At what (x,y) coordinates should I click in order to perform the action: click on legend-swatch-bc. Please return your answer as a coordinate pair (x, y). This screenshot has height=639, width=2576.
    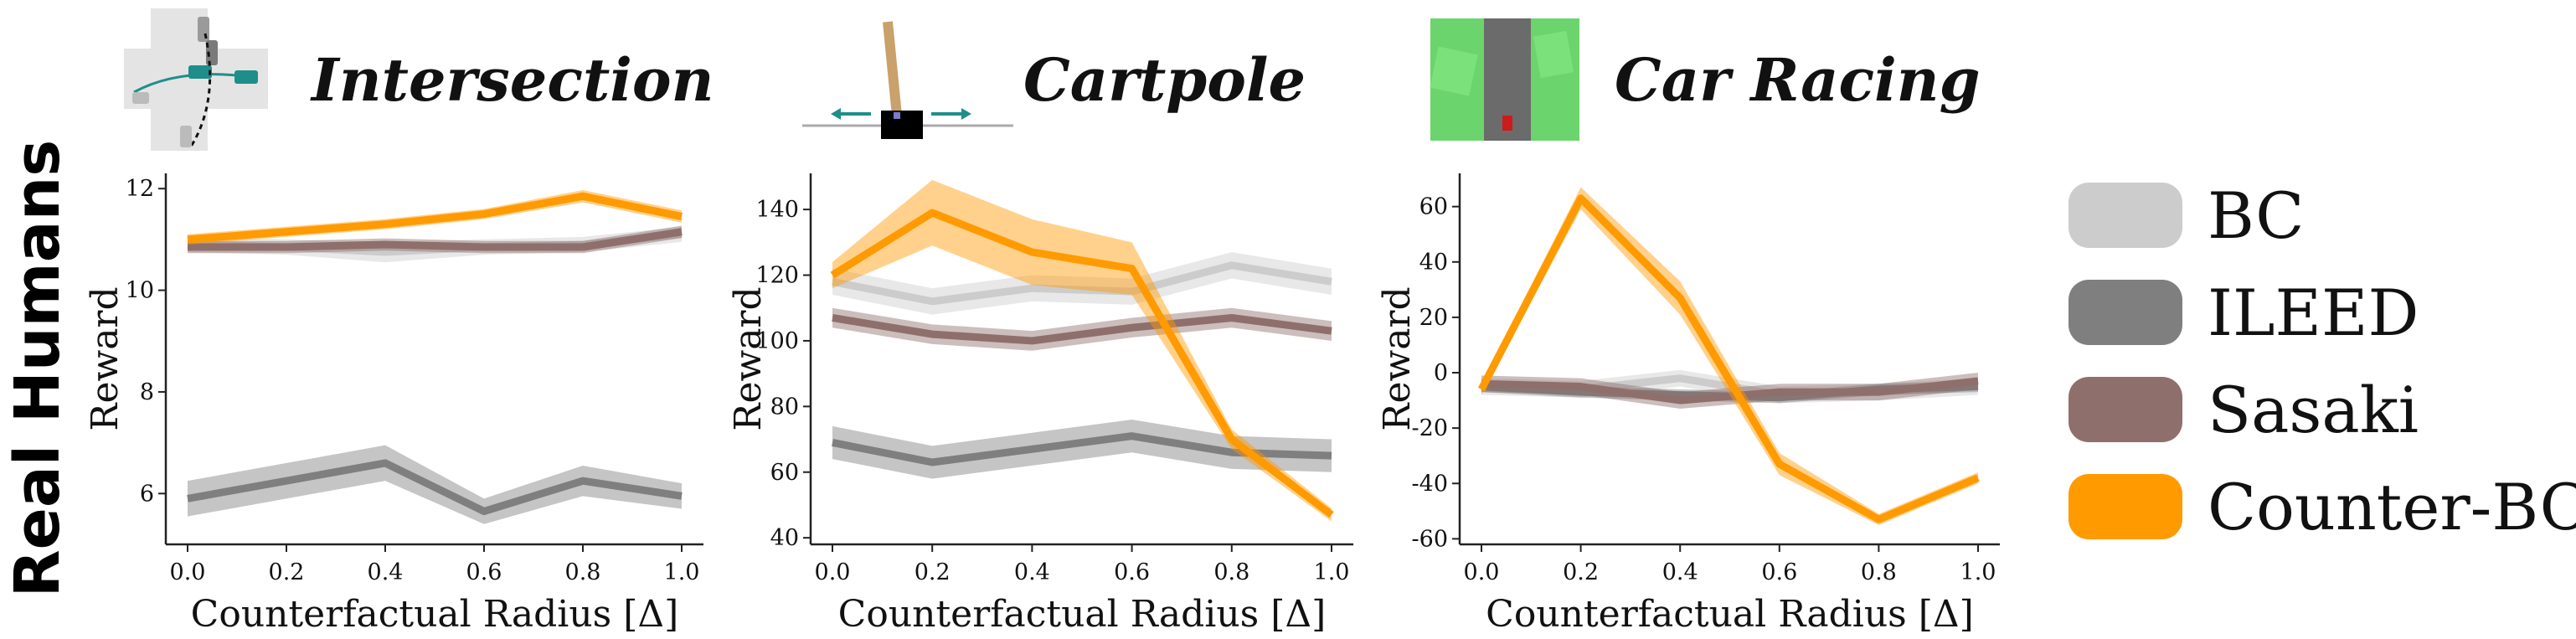
    Looking at the image, I should click on (2125, 215).